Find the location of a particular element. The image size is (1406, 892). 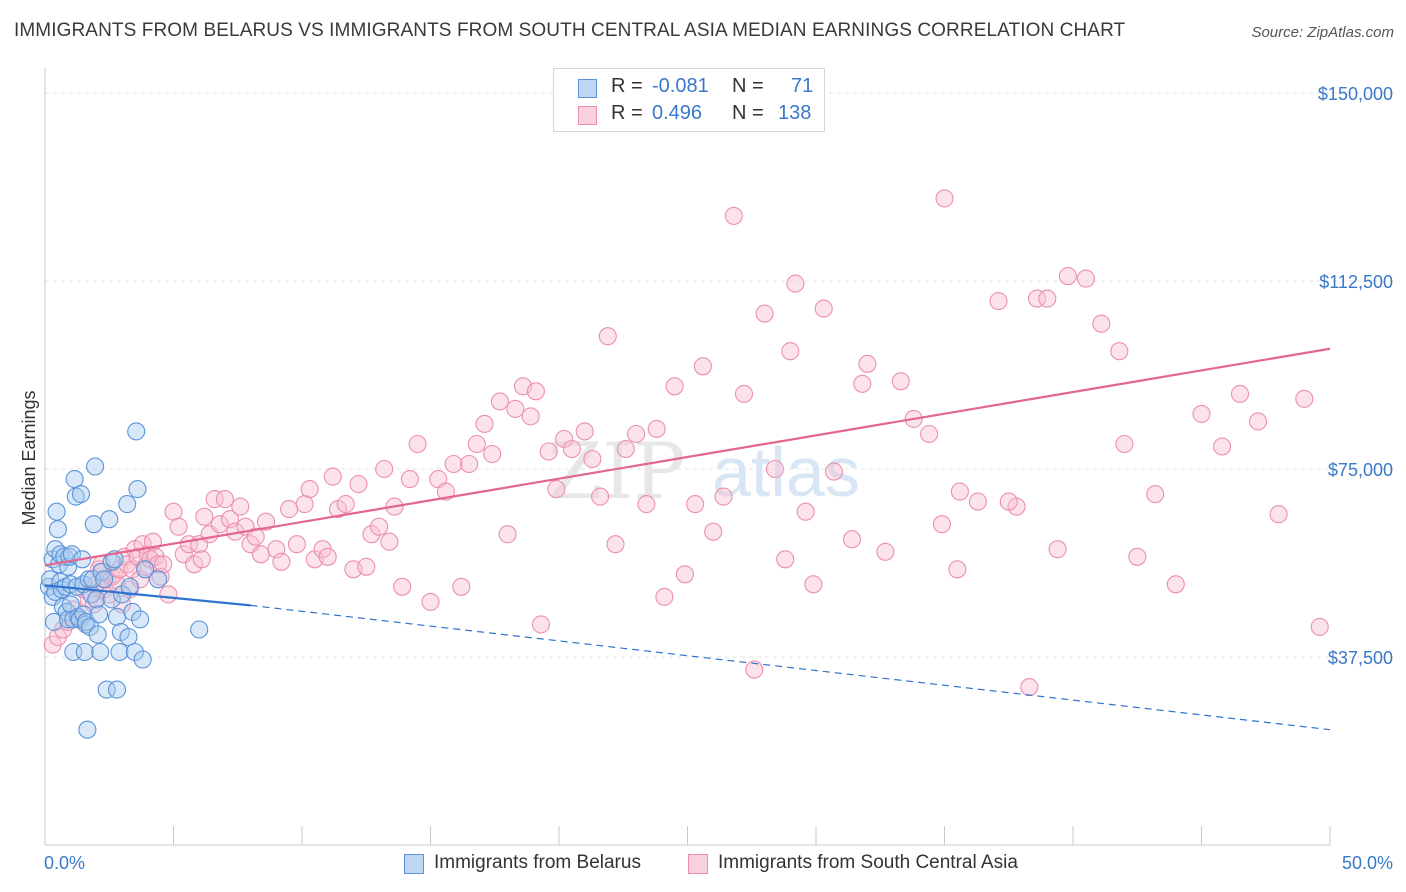

legend-r-value: 0.496 is located at coordinates (677, 113).